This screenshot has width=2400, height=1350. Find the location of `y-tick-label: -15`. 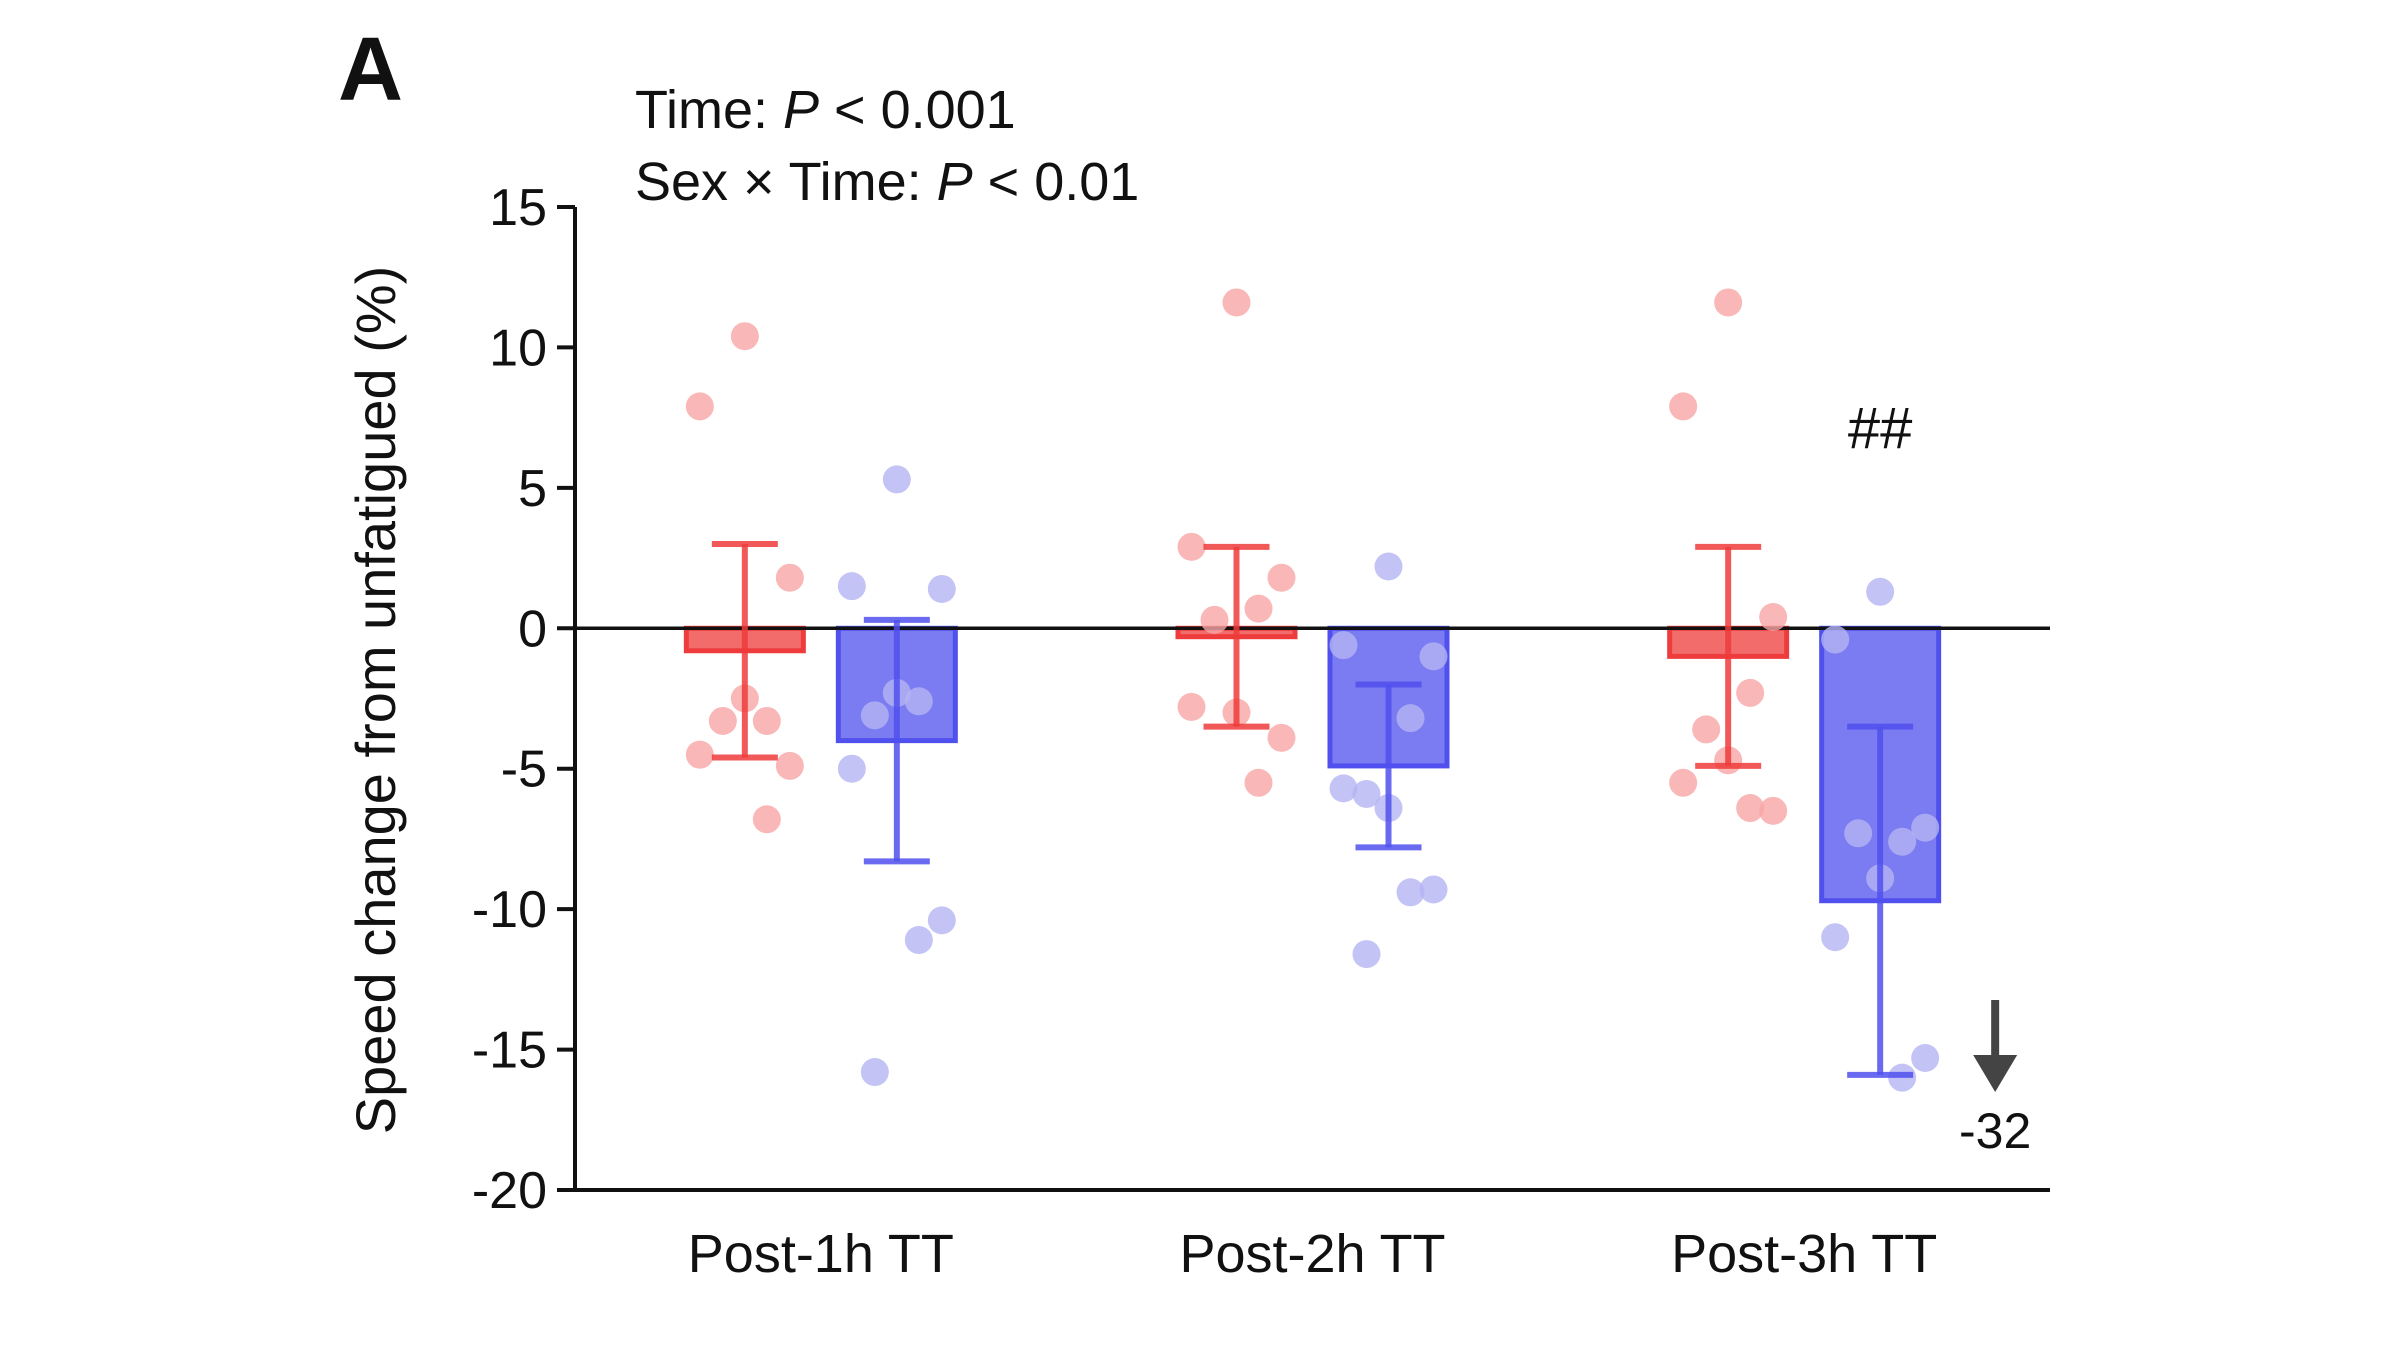

y-tick-label: -15 is located at coordinates (509, 1051).